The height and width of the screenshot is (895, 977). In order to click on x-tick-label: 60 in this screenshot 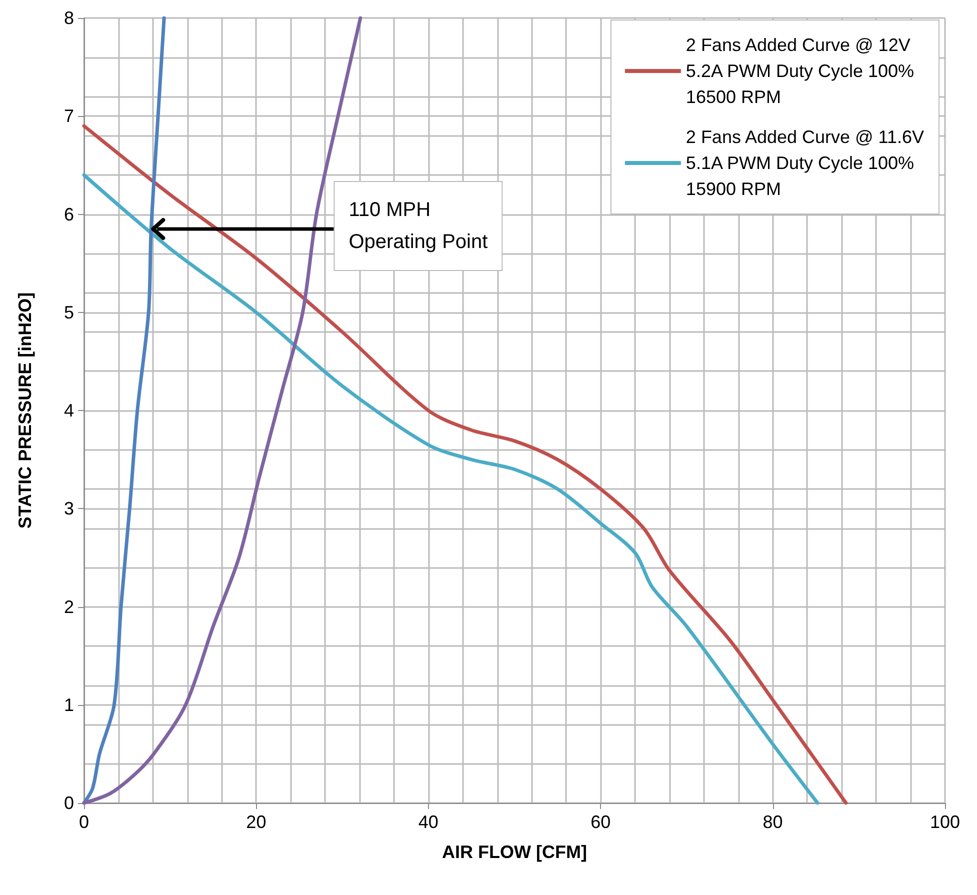, I will do `click(600, 822)`.